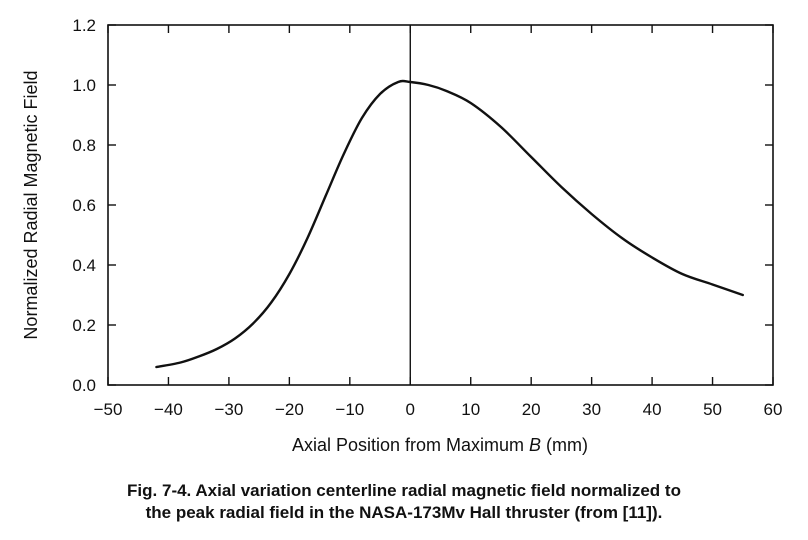 This screenshot has height=540, width=808. I want to click on y-tick-label: 1.0, so click(84, 85).